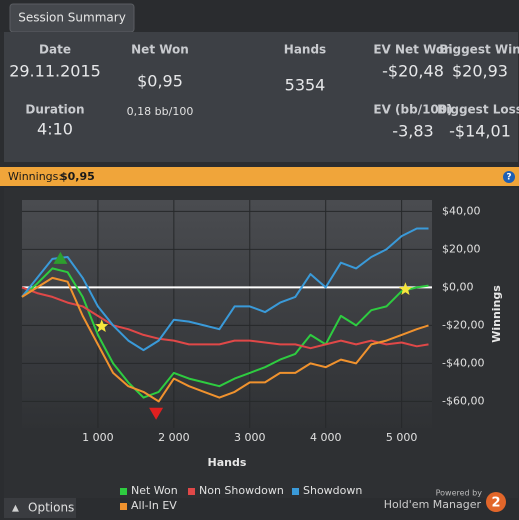  I want to click on legend-label: Non Showdown, so click(241, 490).